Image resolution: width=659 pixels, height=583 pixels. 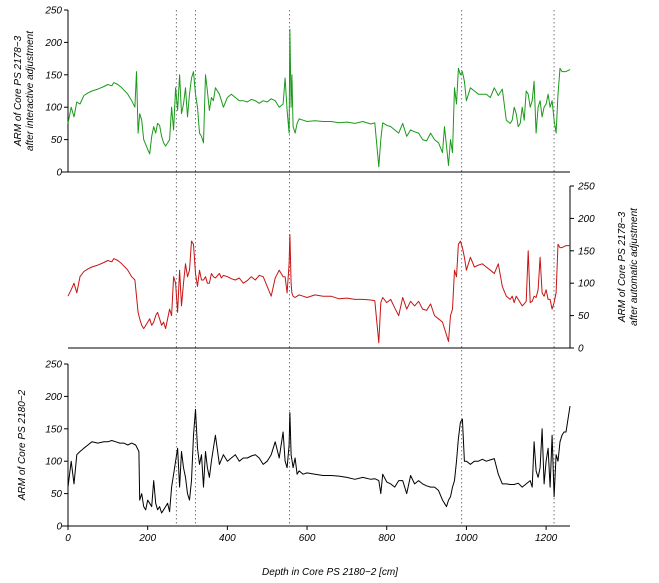 I want to click on y-tick-label-top-50: 50, so click(x=57, y=140).